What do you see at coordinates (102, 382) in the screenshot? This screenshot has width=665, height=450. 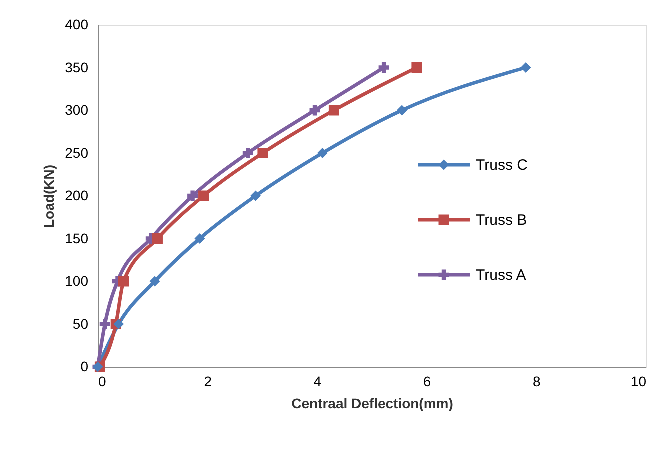 I see `x-tick-label: 0` at bounding box center [102, 382].